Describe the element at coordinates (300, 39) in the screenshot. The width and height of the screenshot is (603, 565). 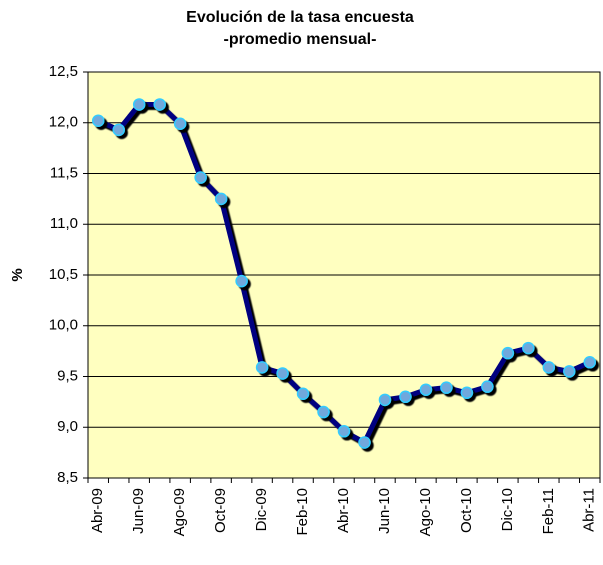
I see `chart-subtitle: -promedio mensual-` at that location.